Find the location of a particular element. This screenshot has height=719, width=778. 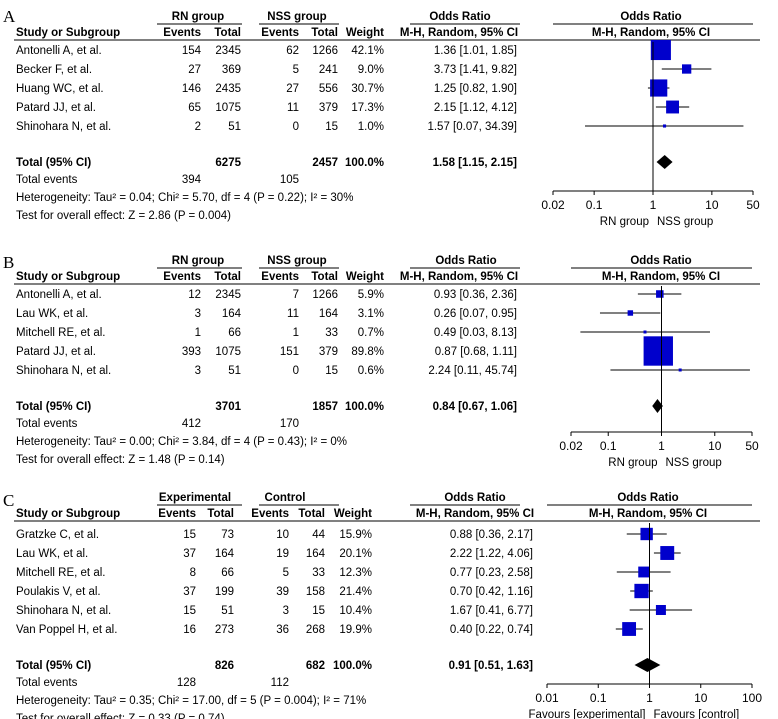

events-1: 154 is located at coordinates (192, 51).